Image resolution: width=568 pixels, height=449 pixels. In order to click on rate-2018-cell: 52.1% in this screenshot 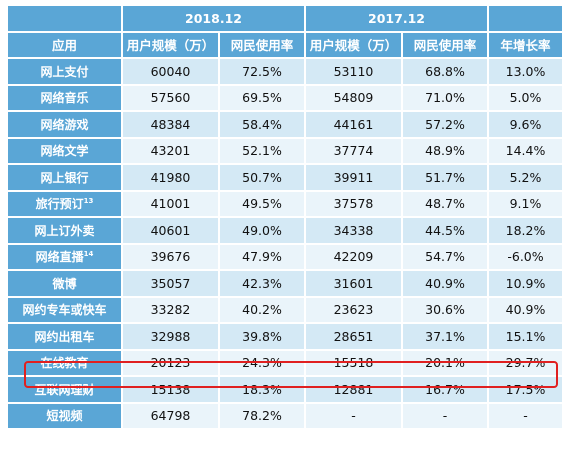, I will do `click(262, 150)`.